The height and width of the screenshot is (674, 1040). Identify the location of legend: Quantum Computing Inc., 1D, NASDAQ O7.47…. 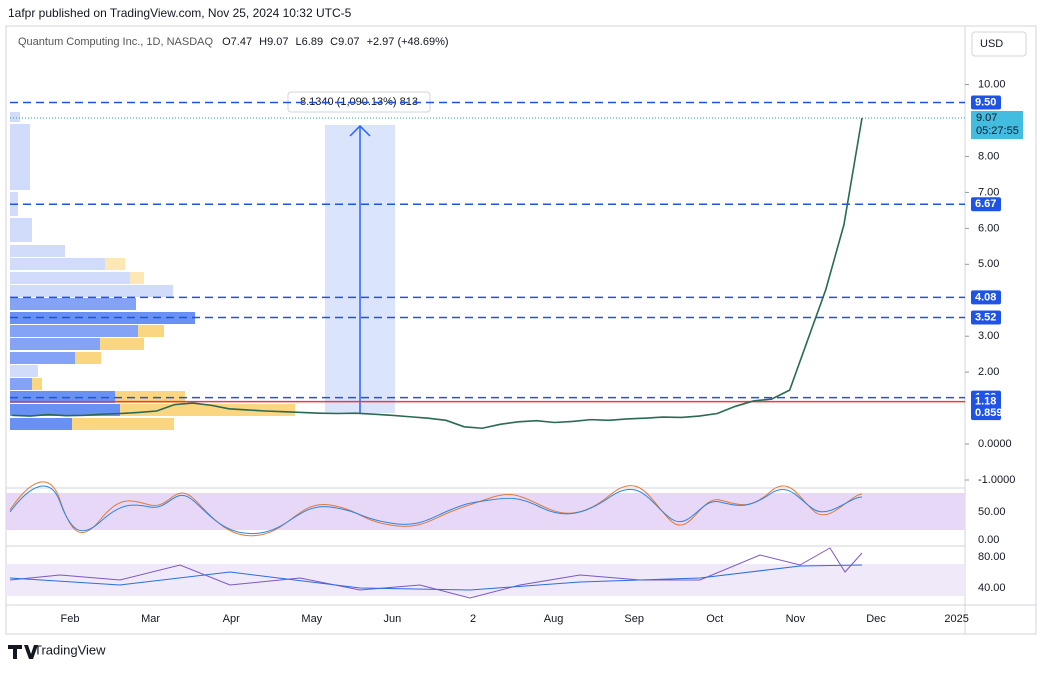
(233, 42).